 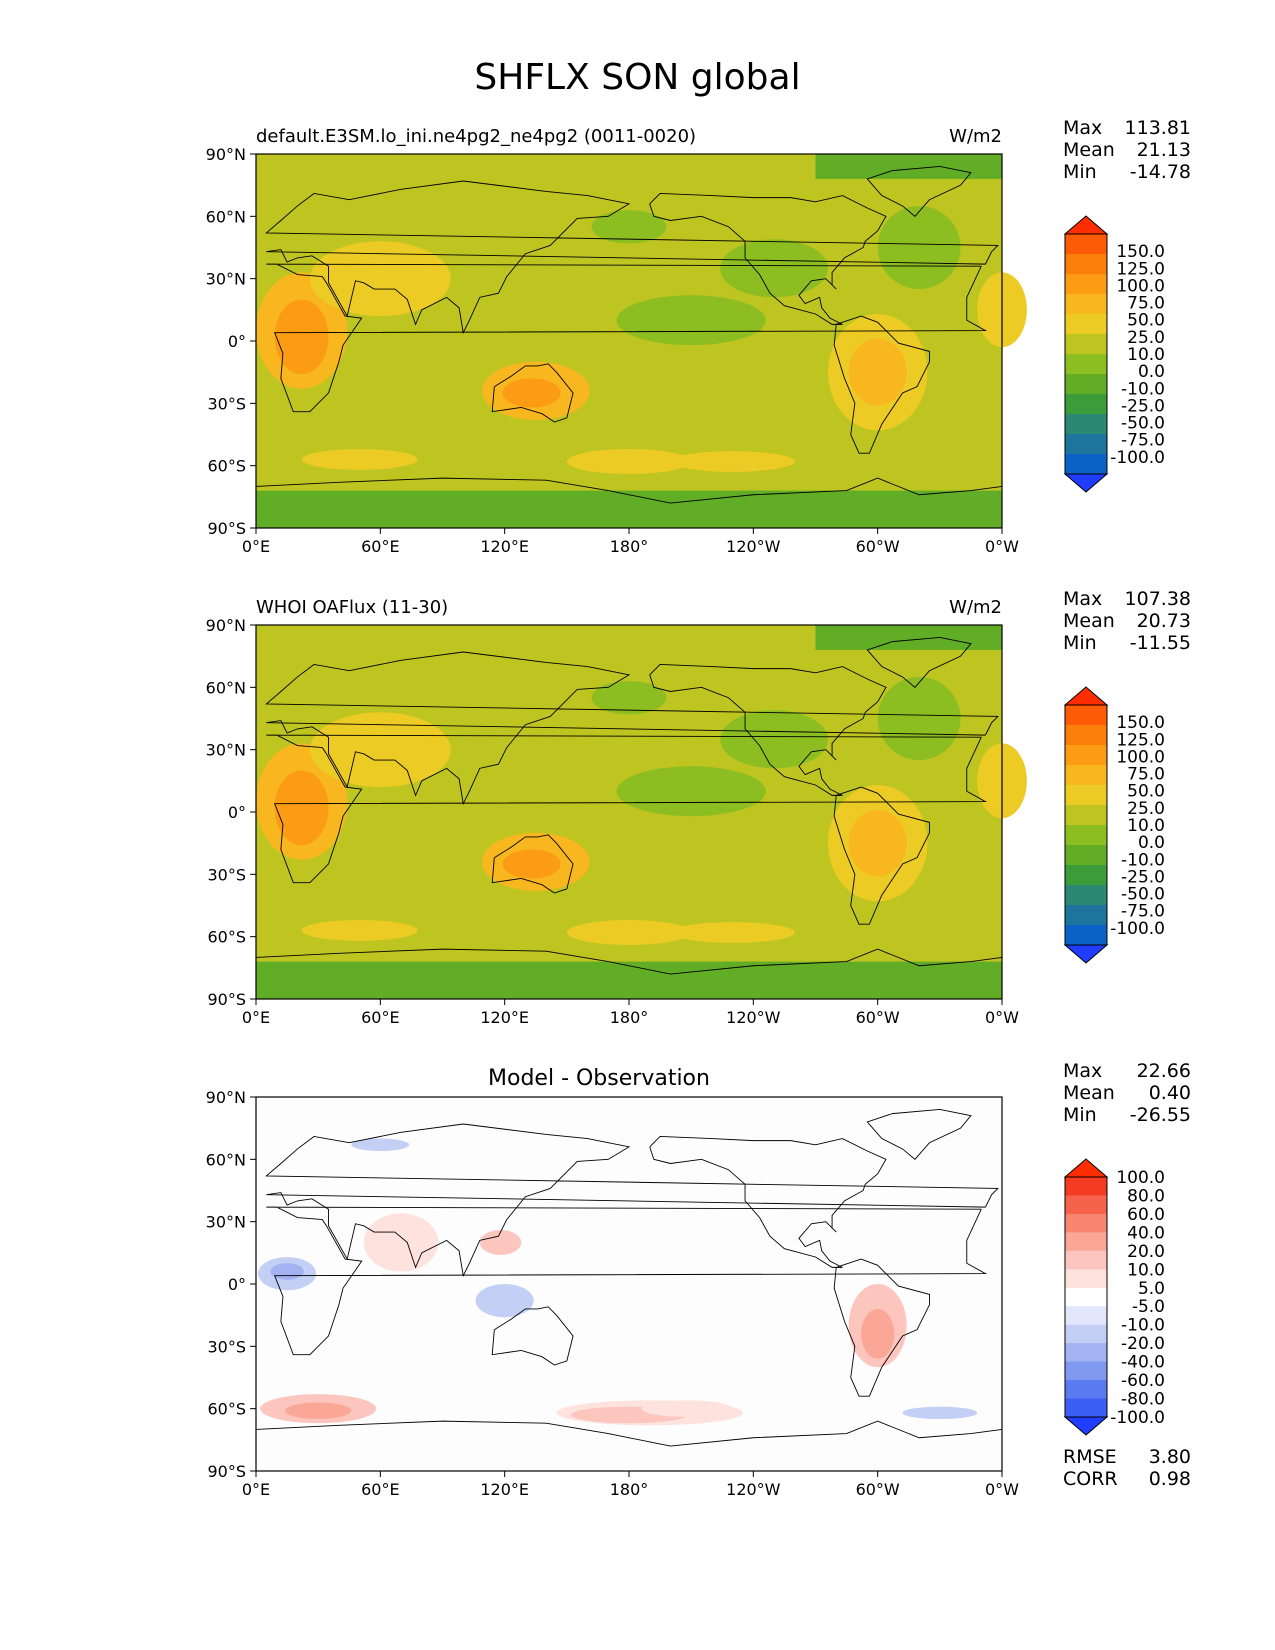 I want to click on colorbar-tick-label: 100.0, so click(x=1140, y=286).